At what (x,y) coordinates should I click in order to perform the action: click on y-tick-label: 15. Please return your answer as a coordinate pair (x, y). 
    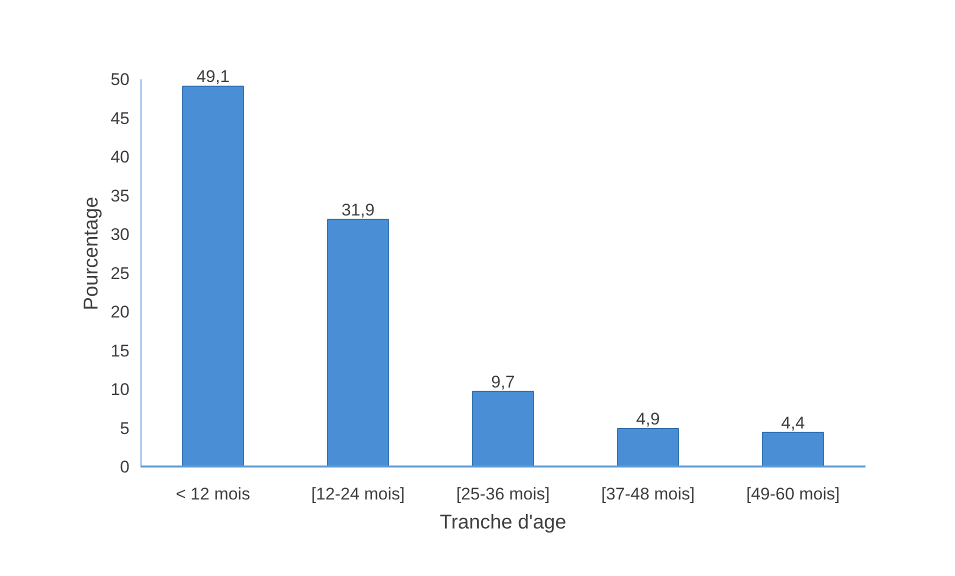
    Looking at the image, I should click on (120, 350).